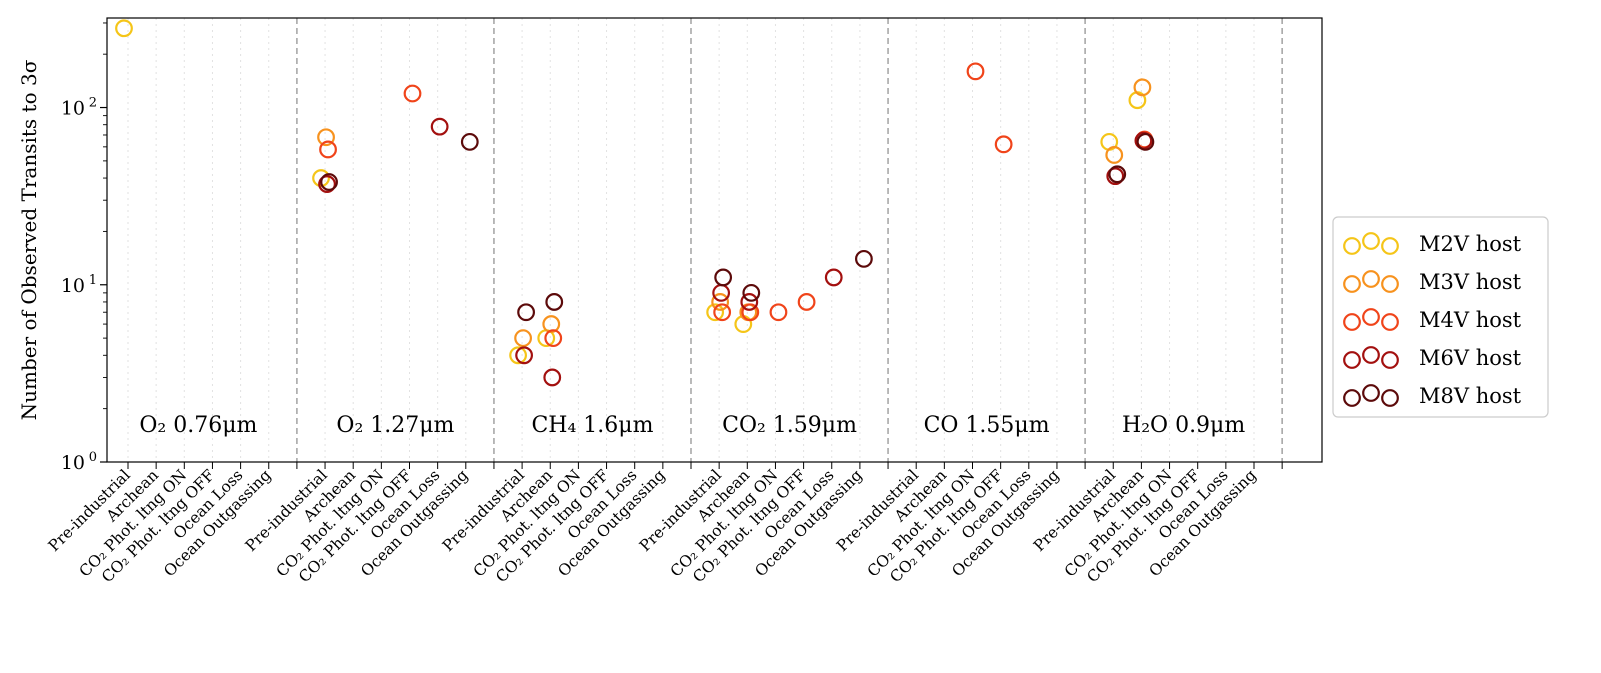 This screenshot has height=673, width=1601. Describe the element at coordinates (1470, 244) in the screenshot. I see `legend-label: M2V host` at that location.